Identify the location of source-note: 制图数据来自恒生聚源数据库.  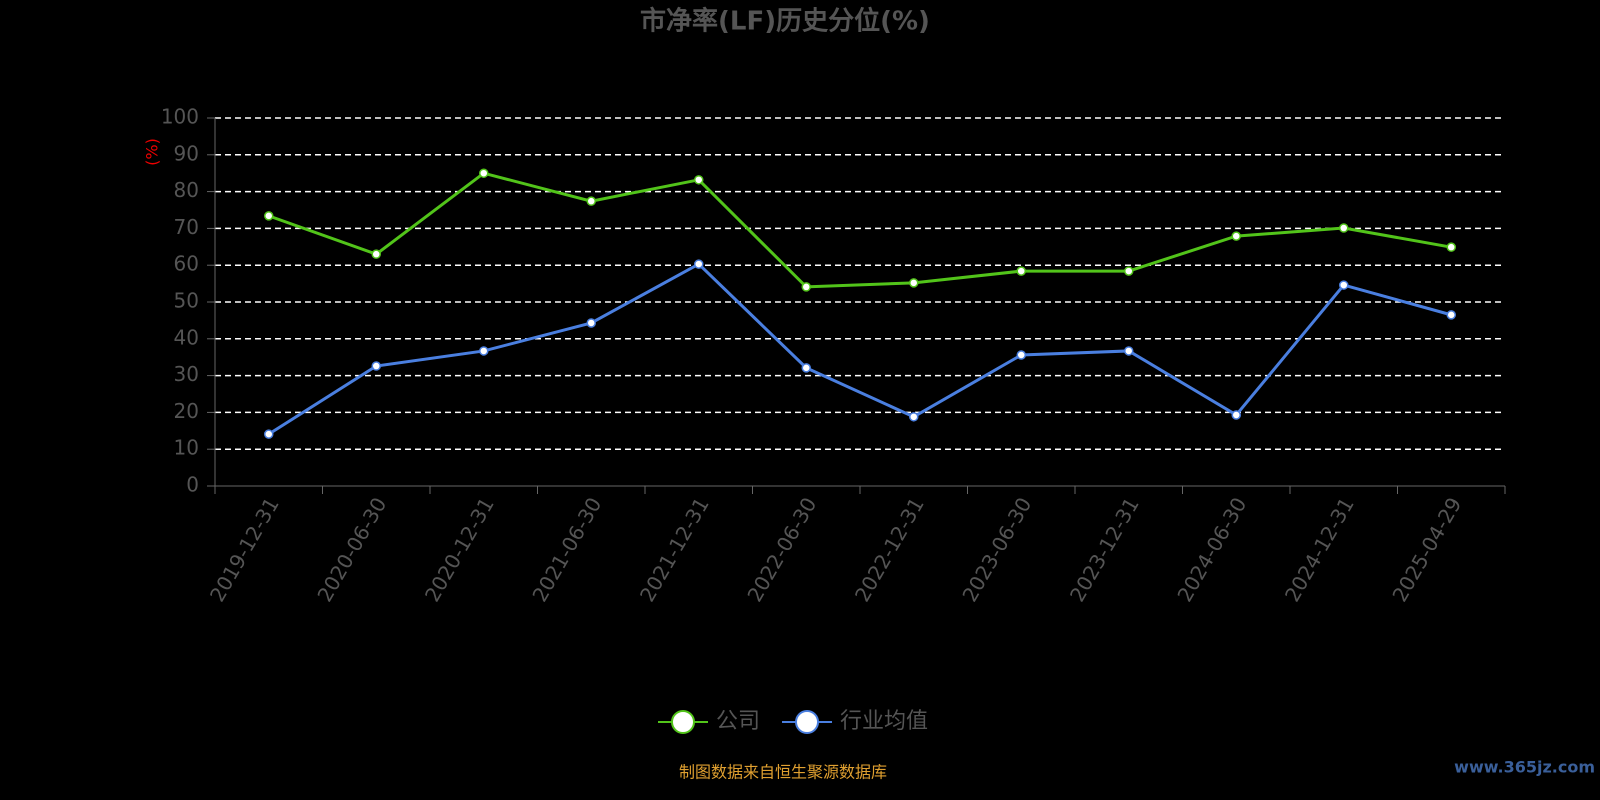
(783, 772).